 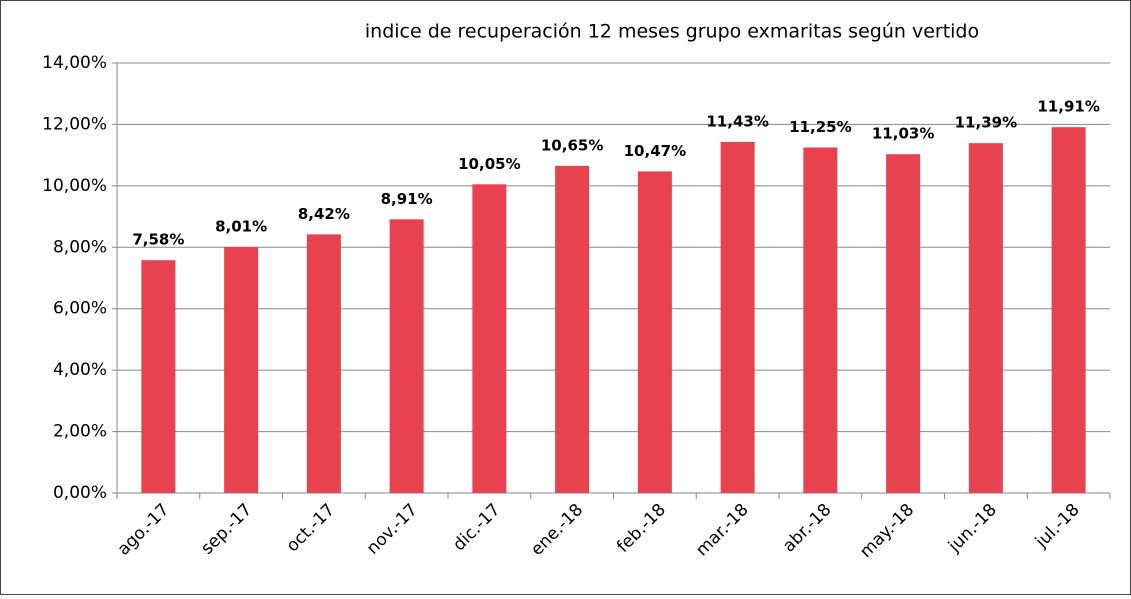 What do you see at coordinates (80, 493) in the screenshot?
I see `y-tick-label: 0,00%` at bounding box center [80, 493].